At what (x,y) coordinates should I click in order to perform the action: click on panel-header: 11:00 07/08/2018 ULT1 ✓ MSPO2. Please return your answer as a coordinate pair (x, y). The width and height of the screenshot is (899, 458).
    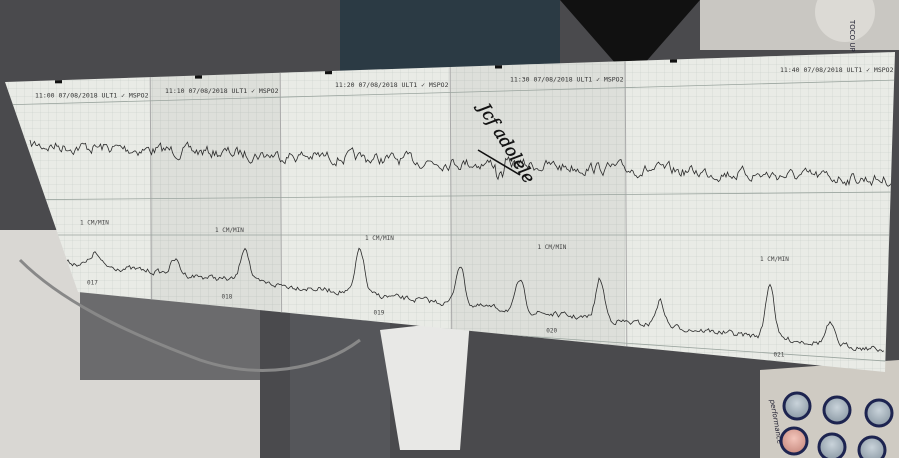
    Looking at the image, I should click on (92, 95).